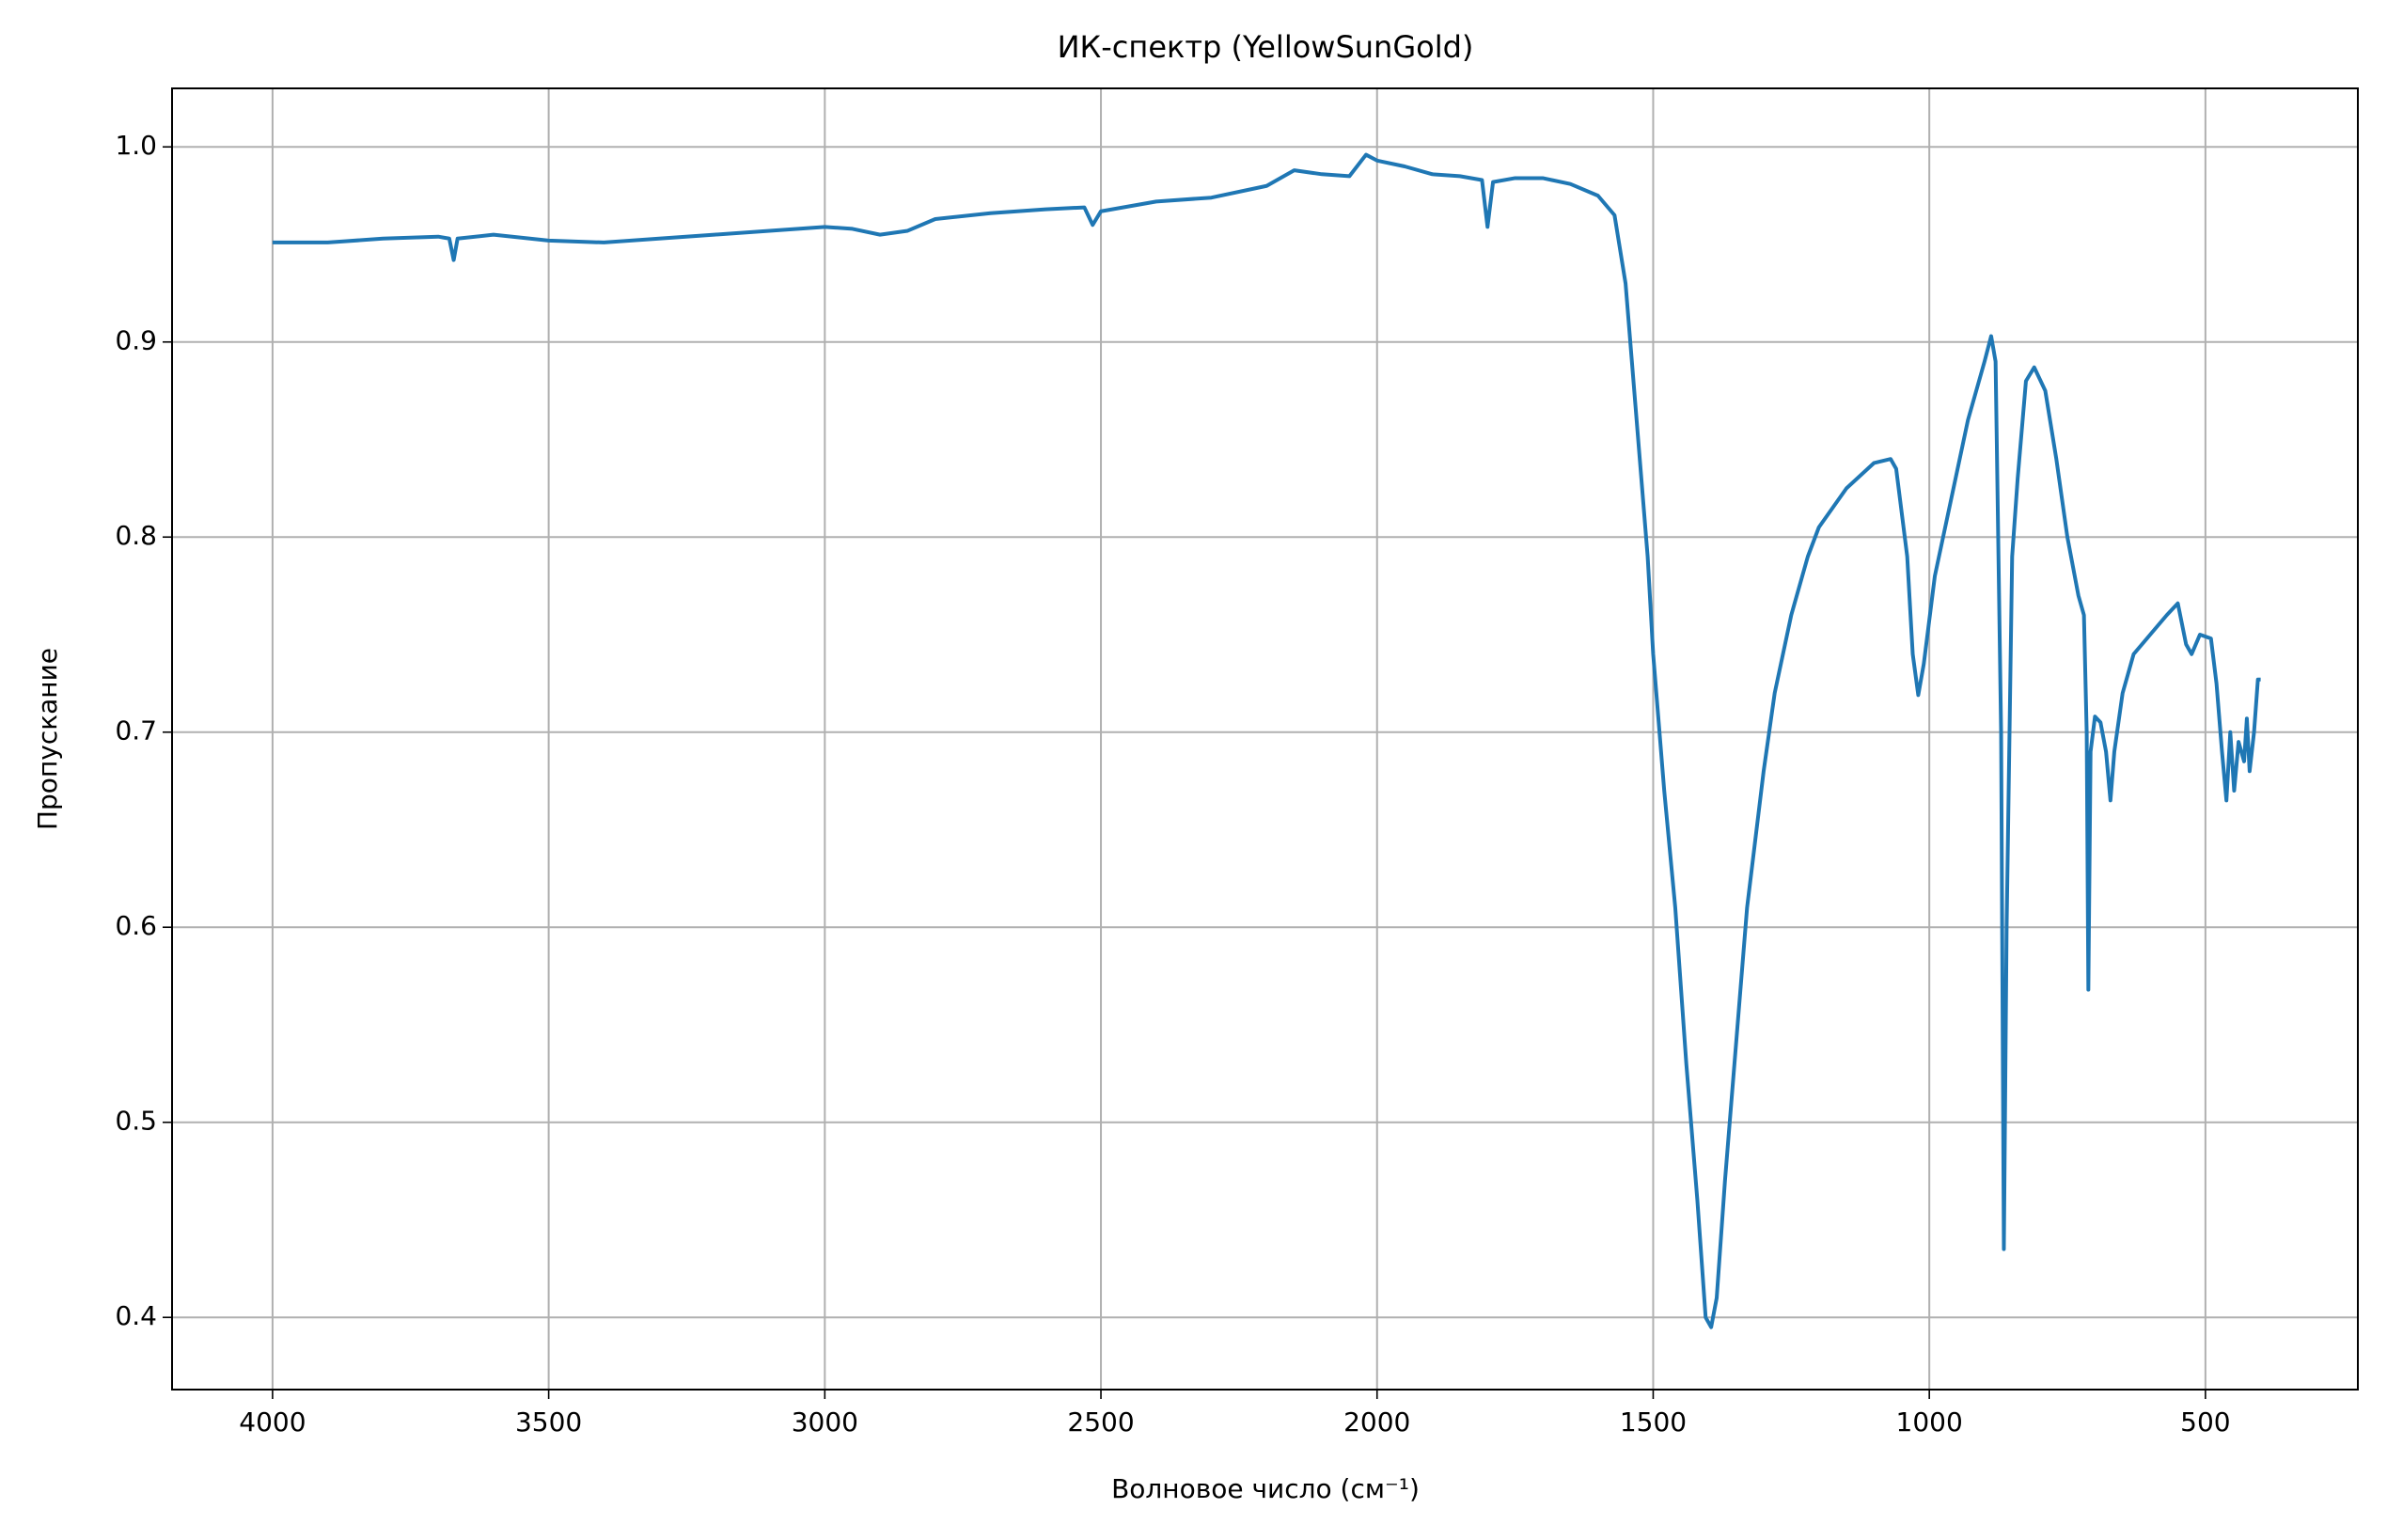  I want to click on chart-title: ИК-спектр (YellowSunGold), so click(1266, 47).